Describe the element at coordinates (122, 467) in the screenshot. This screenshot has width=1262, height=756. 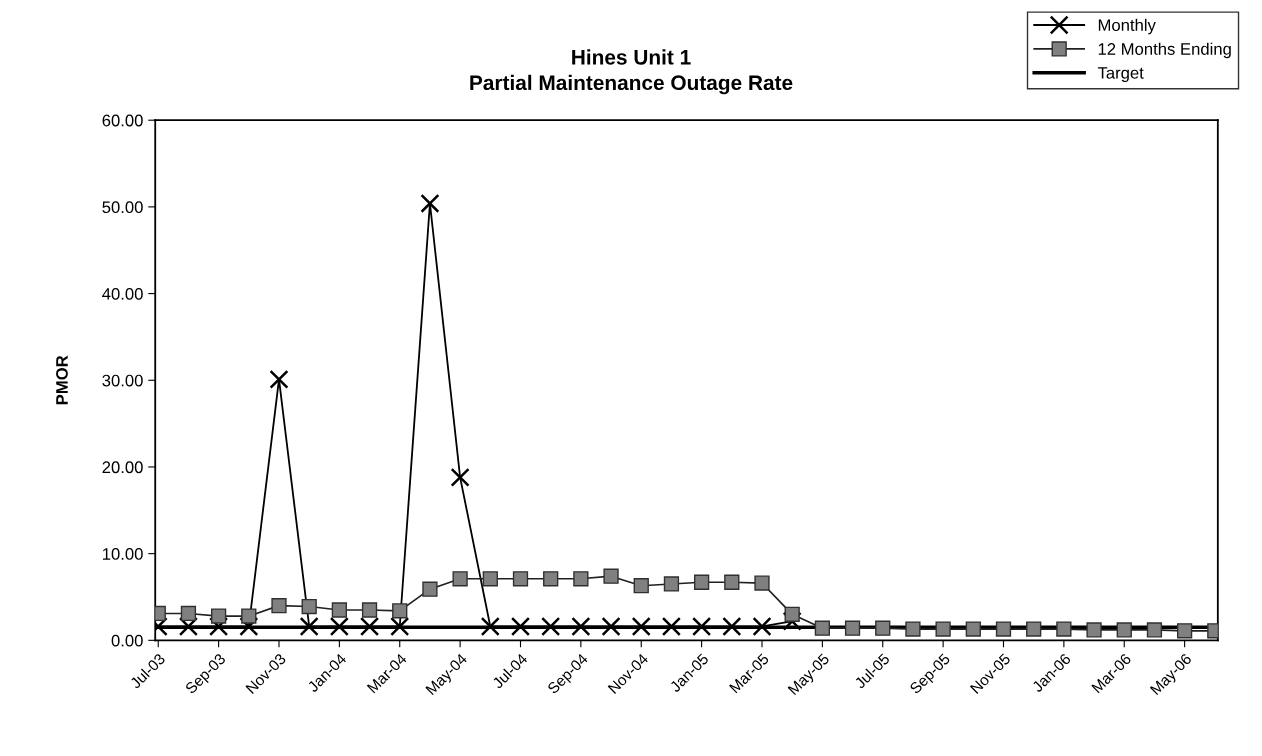
I see `y-tick-label: 20.00` at that location.